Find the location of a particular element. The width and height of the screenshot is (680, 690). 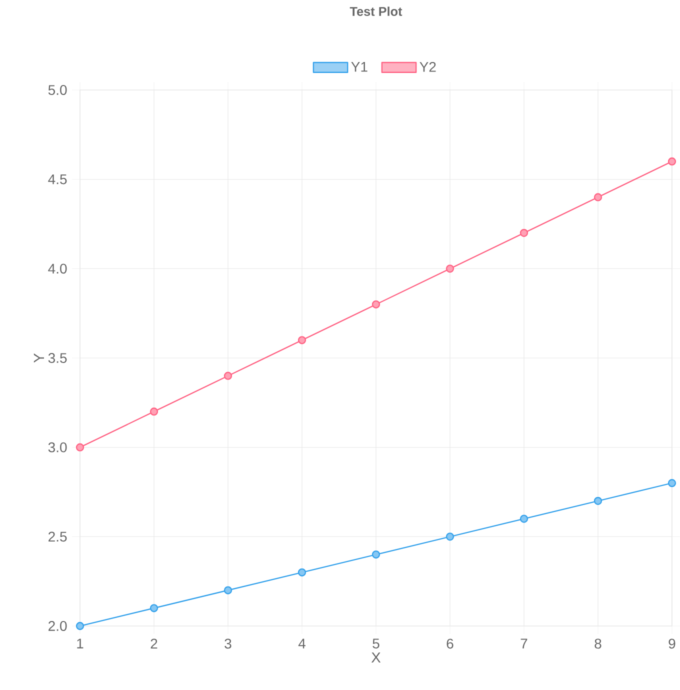

y-tick-label: 4.5 is located at coordinates (57, 179).